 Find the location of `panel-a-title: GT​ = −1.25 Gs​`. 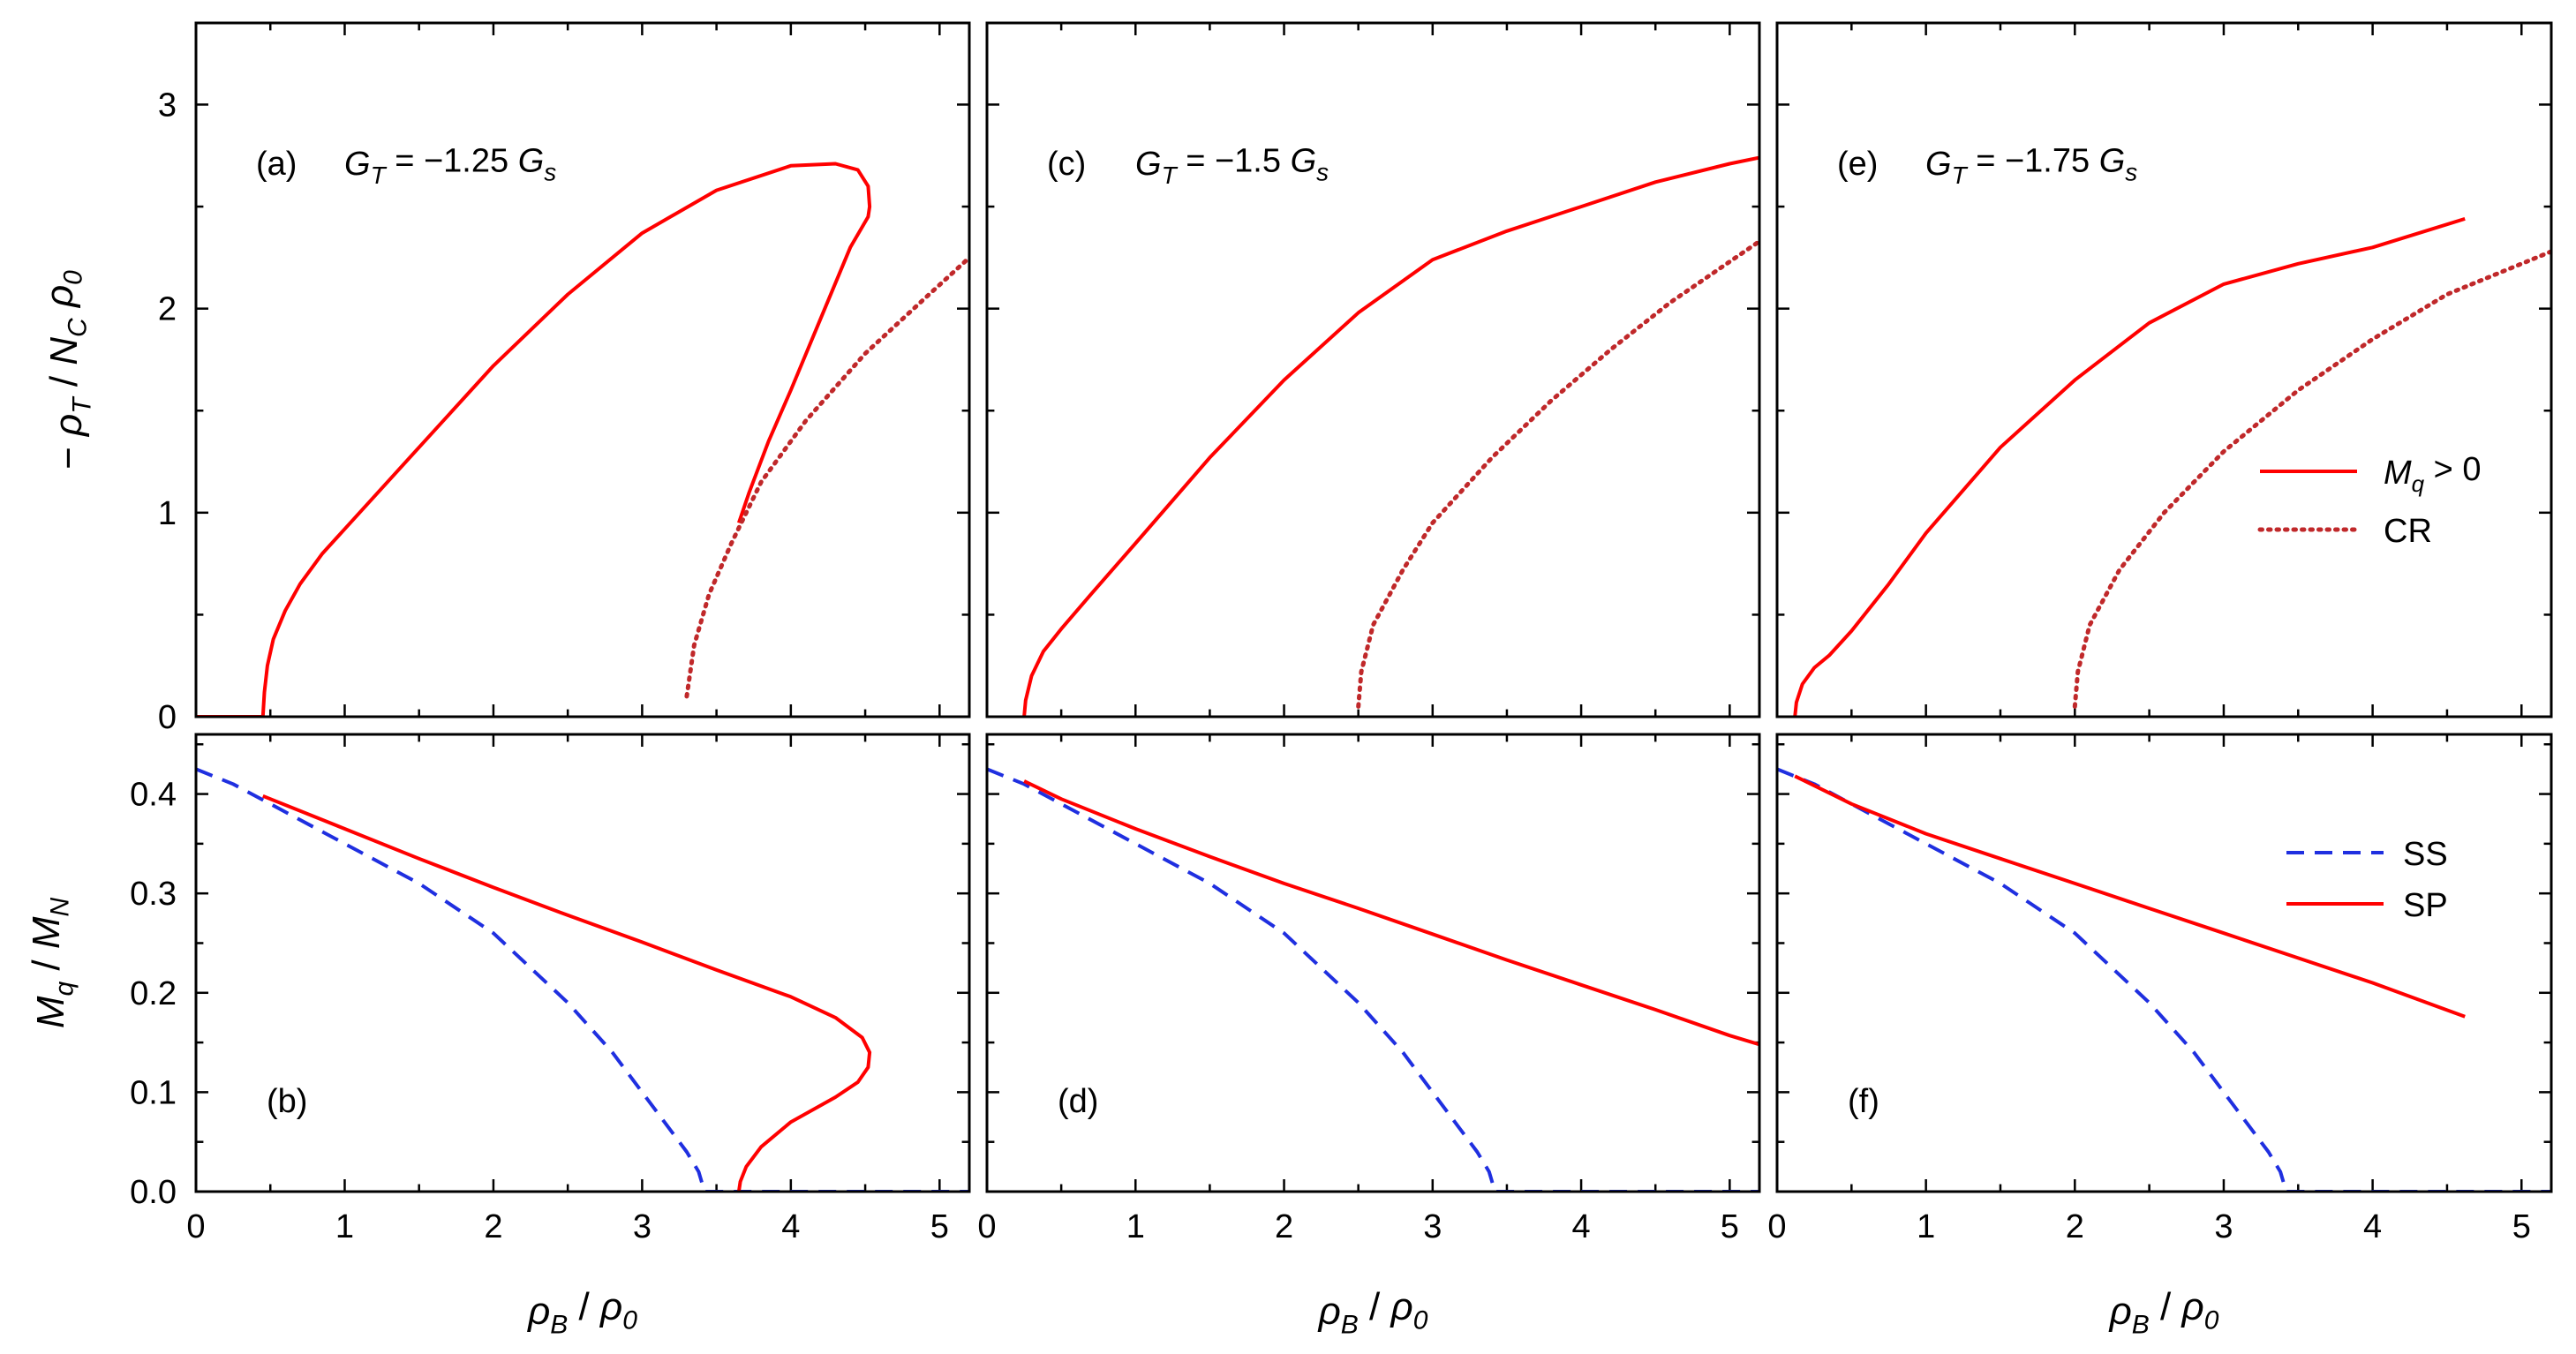

panel-a-title: GT​ = −1.25 Gs​ is located at coordinates (450, 166).